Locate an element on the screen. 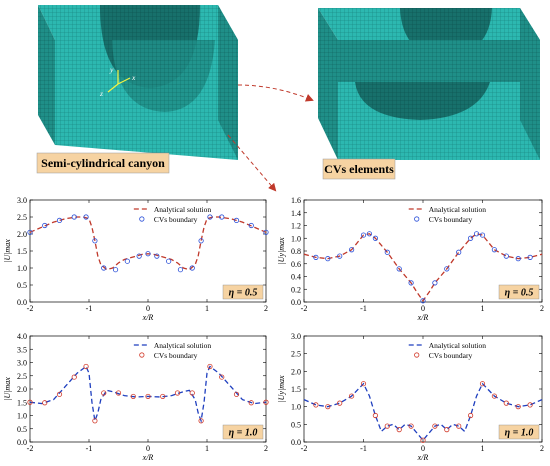  arrow-to-cv-model is located at coordinates (275, 93).